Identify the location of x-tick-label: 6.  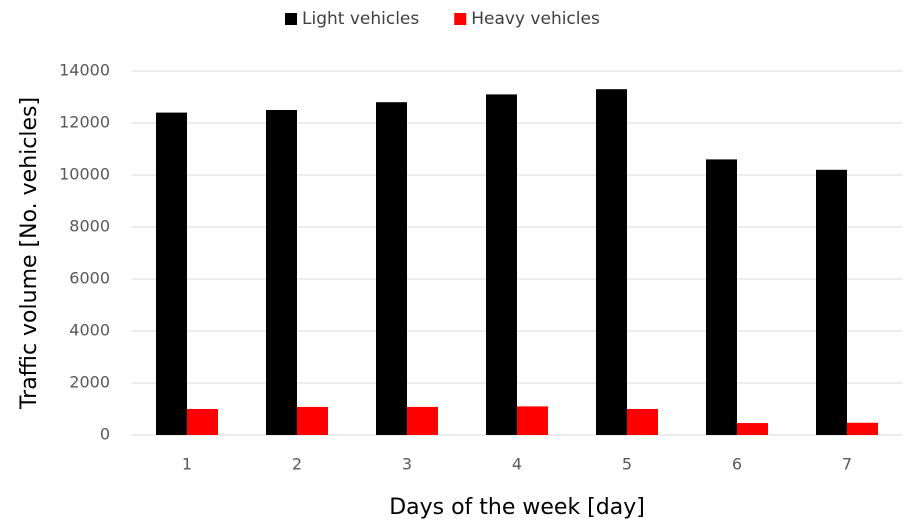
(737, 464).